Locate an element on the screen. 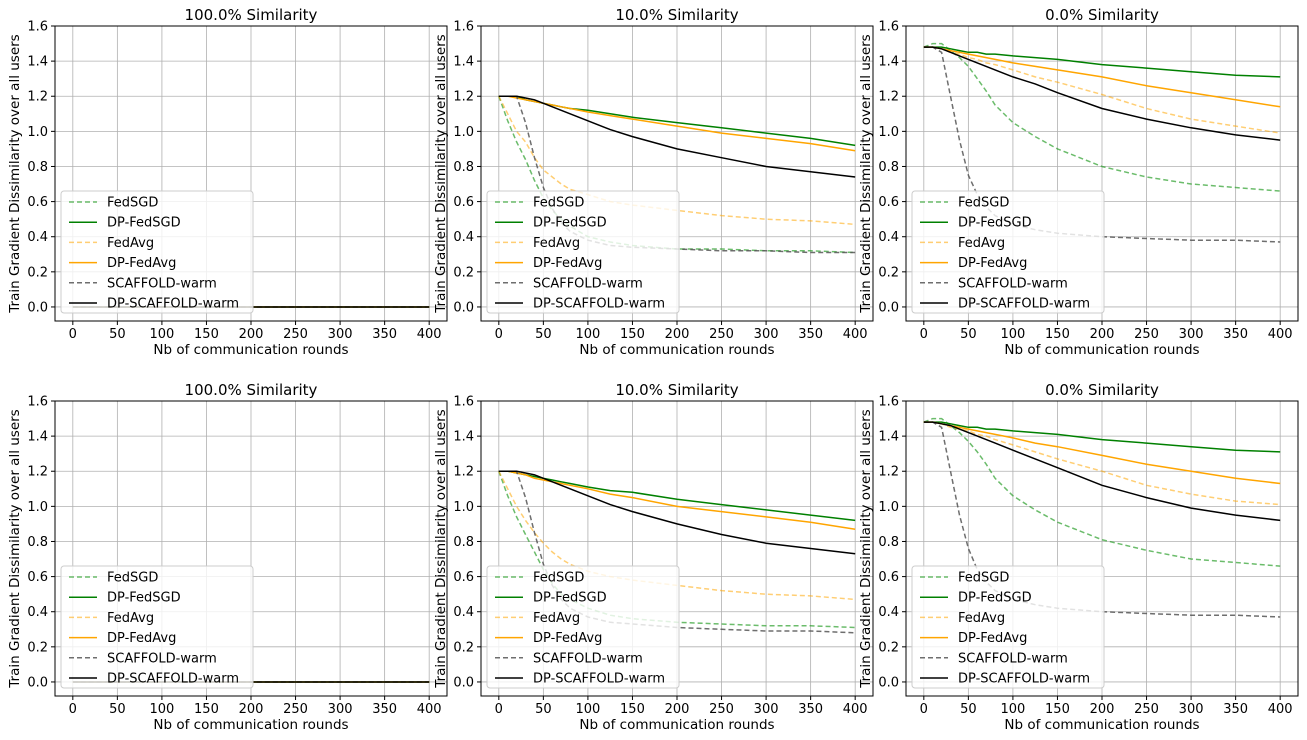 The image size is (1307, 740). series-line-fedsgd is located at coordinates (677, 174).